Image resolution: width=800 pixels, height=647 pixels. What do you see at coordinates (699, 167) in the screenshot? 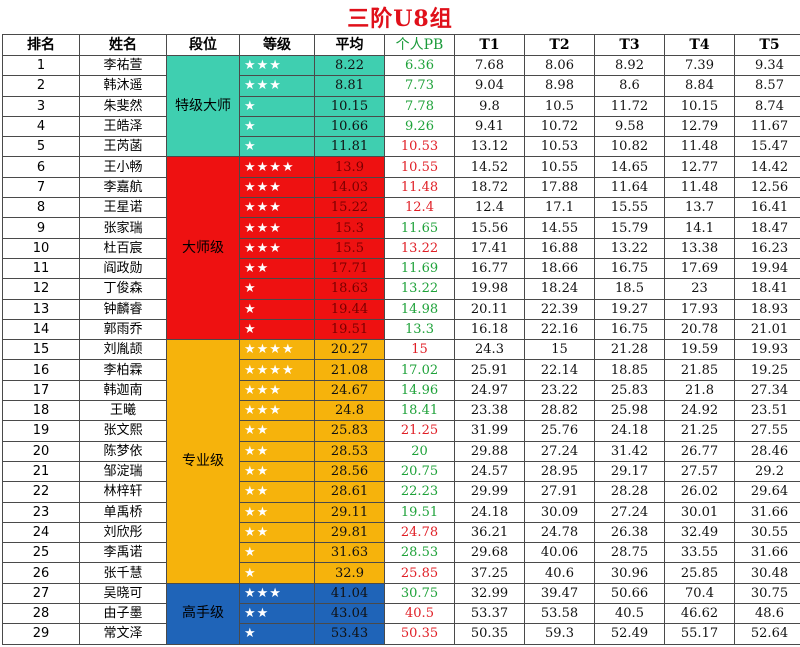
I see `t4-cell: 12.77` at bounding box center [699, 167].